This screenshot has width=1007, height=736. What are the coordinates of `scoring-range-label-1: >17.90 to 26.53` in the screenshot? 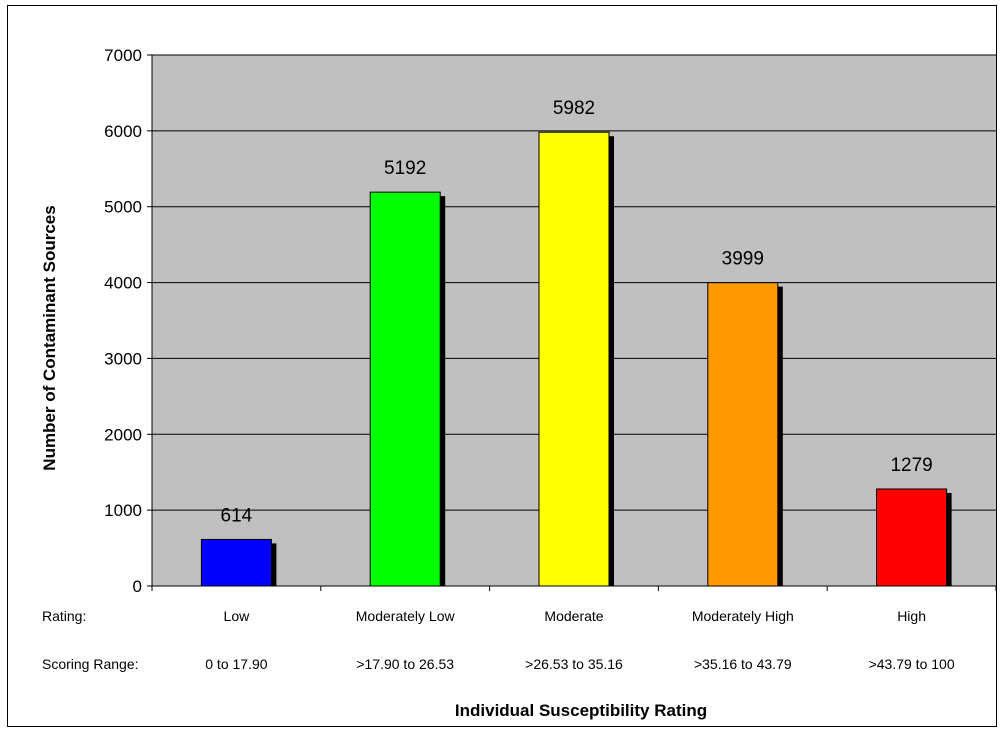 It's located at (405, 664).